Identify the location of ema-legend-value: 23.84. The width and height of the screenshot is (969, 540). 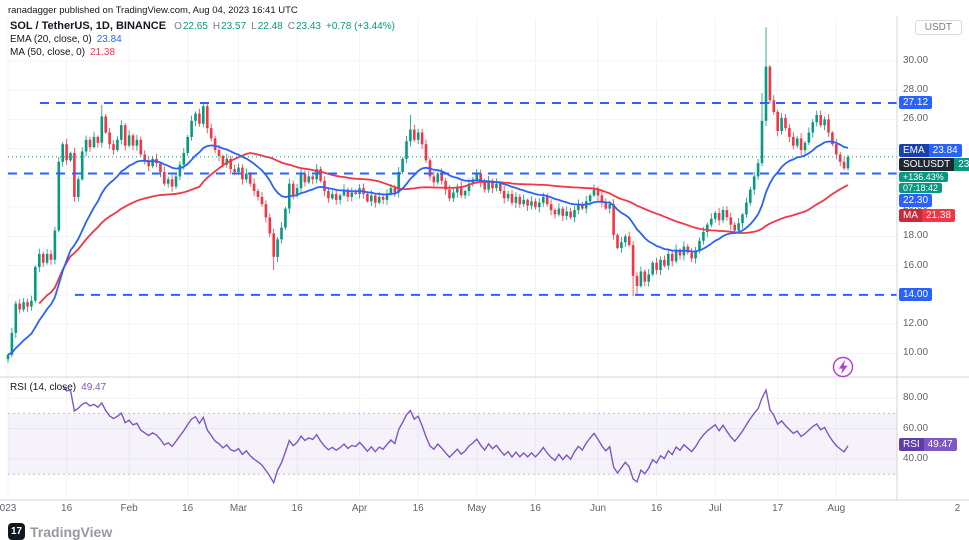
(109, 39).